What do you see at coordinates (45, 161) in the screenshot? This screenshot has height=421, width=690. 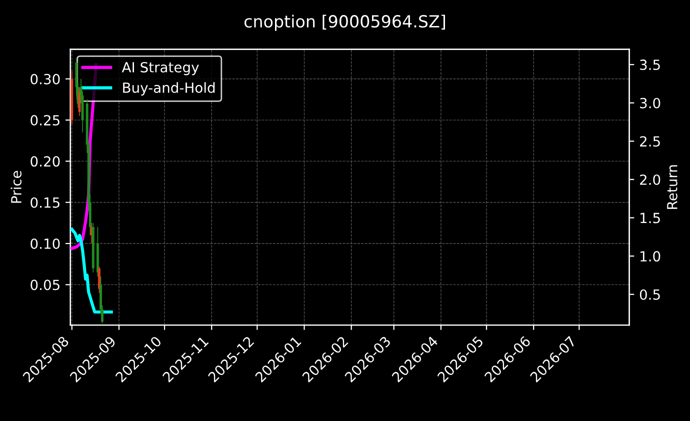 I see `y-tick-label: 0.20` at bounding box center [45, 161].